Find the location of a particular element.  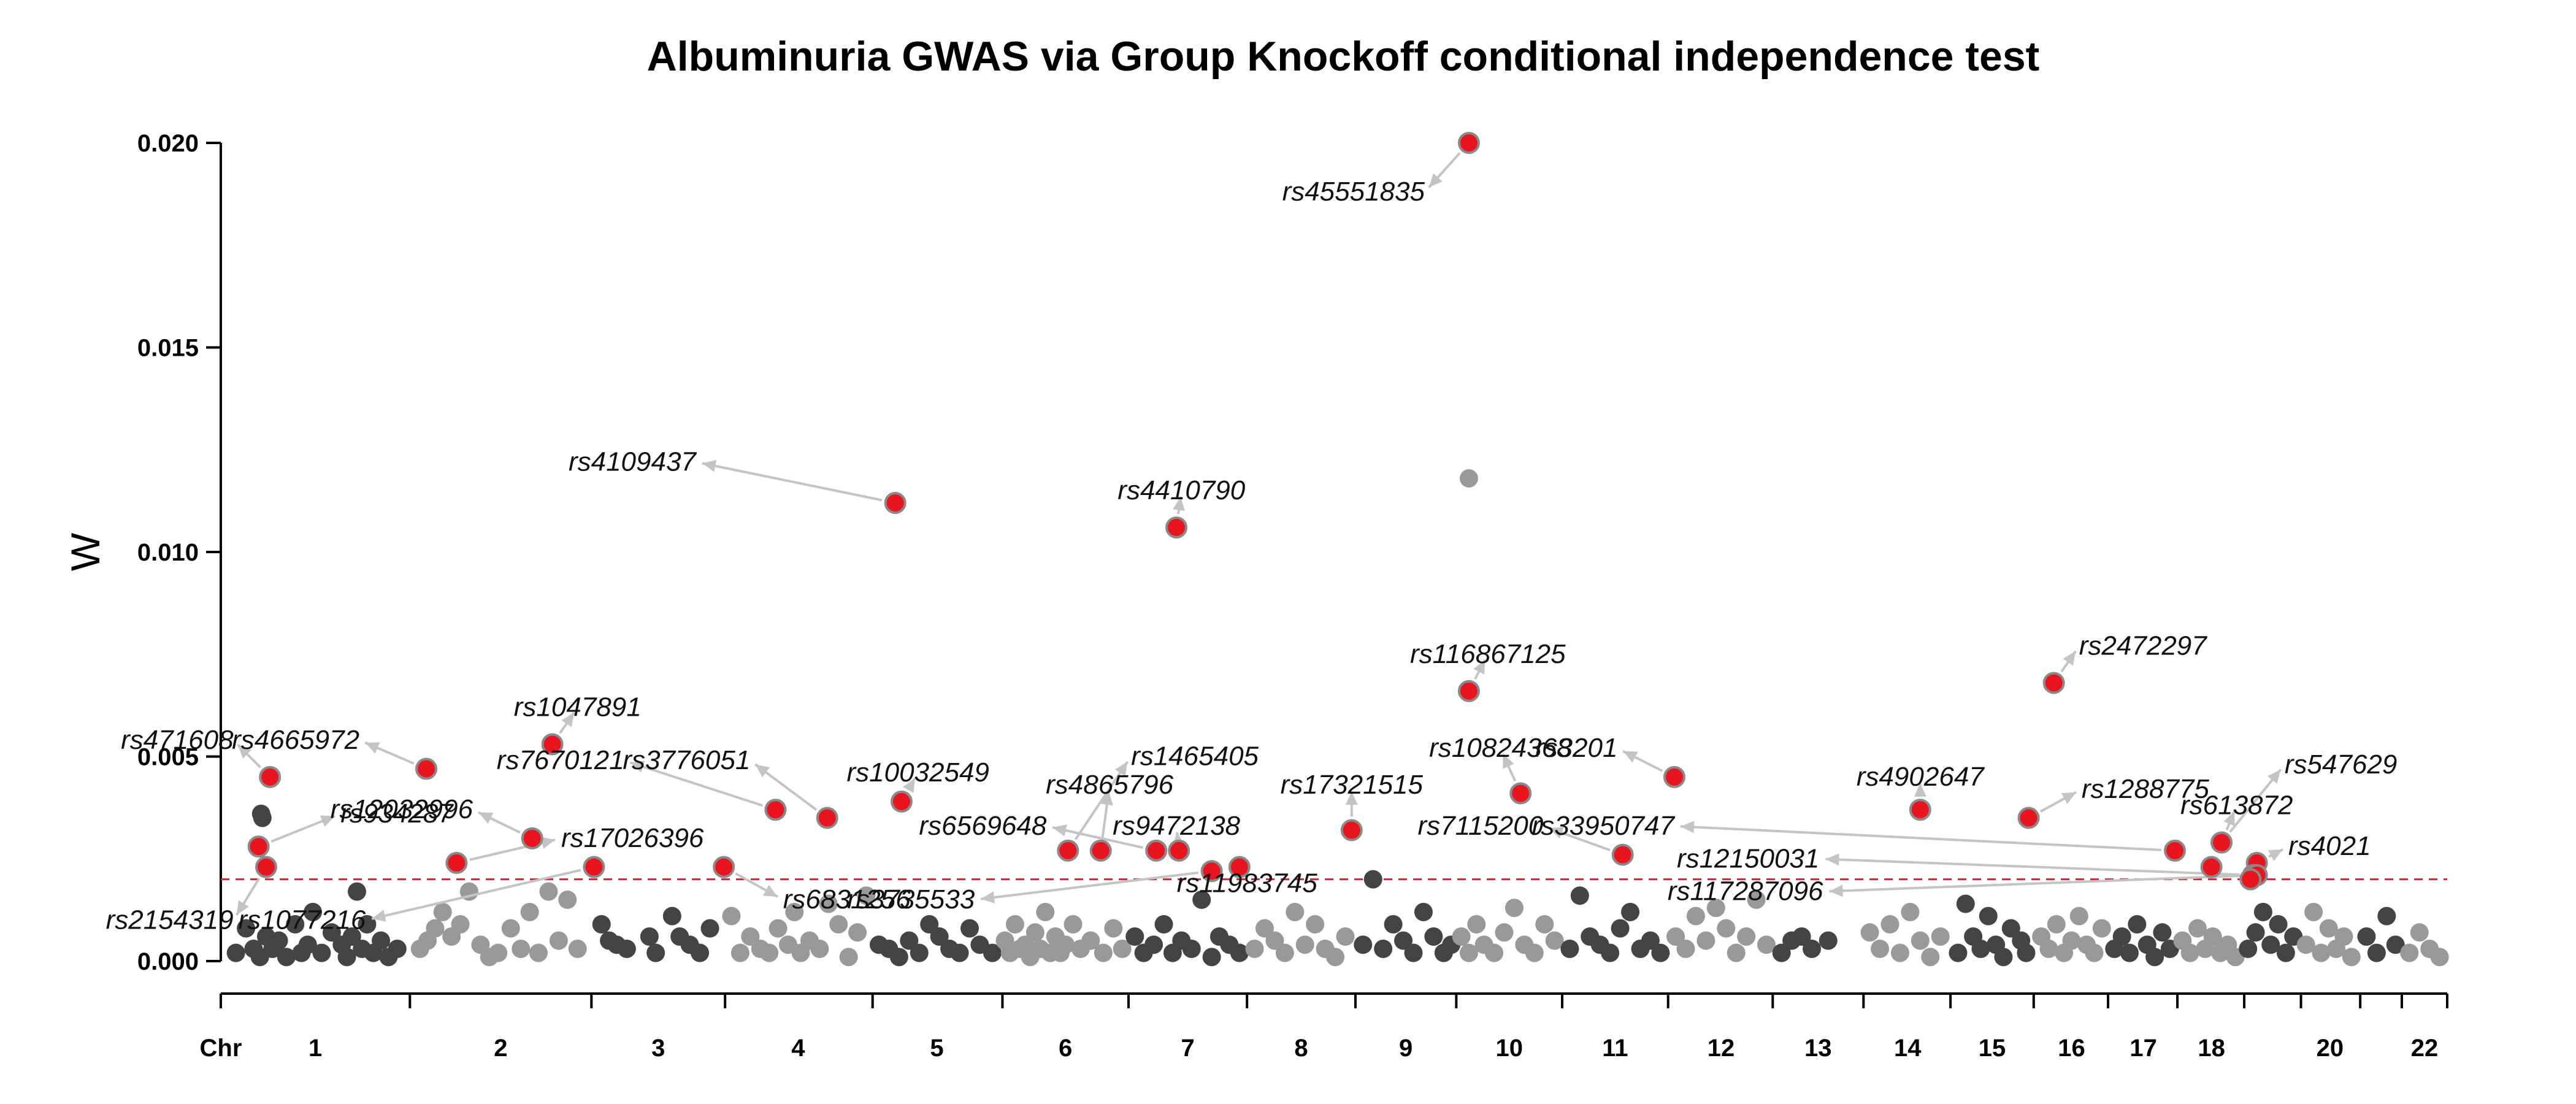

snp-label: rs934287 is located at coordinates (397, 814).